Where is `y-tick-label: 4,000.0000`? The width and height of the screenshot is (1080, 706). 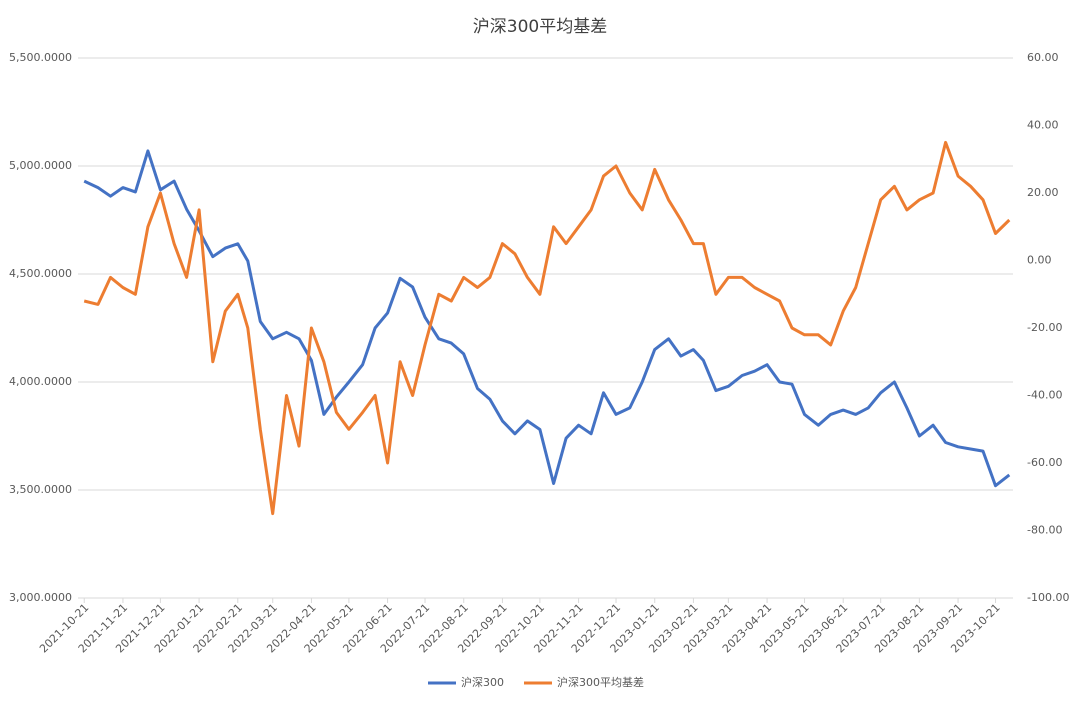 y-tick-label: 4,000.0000 is located at coordinates (40, 381).